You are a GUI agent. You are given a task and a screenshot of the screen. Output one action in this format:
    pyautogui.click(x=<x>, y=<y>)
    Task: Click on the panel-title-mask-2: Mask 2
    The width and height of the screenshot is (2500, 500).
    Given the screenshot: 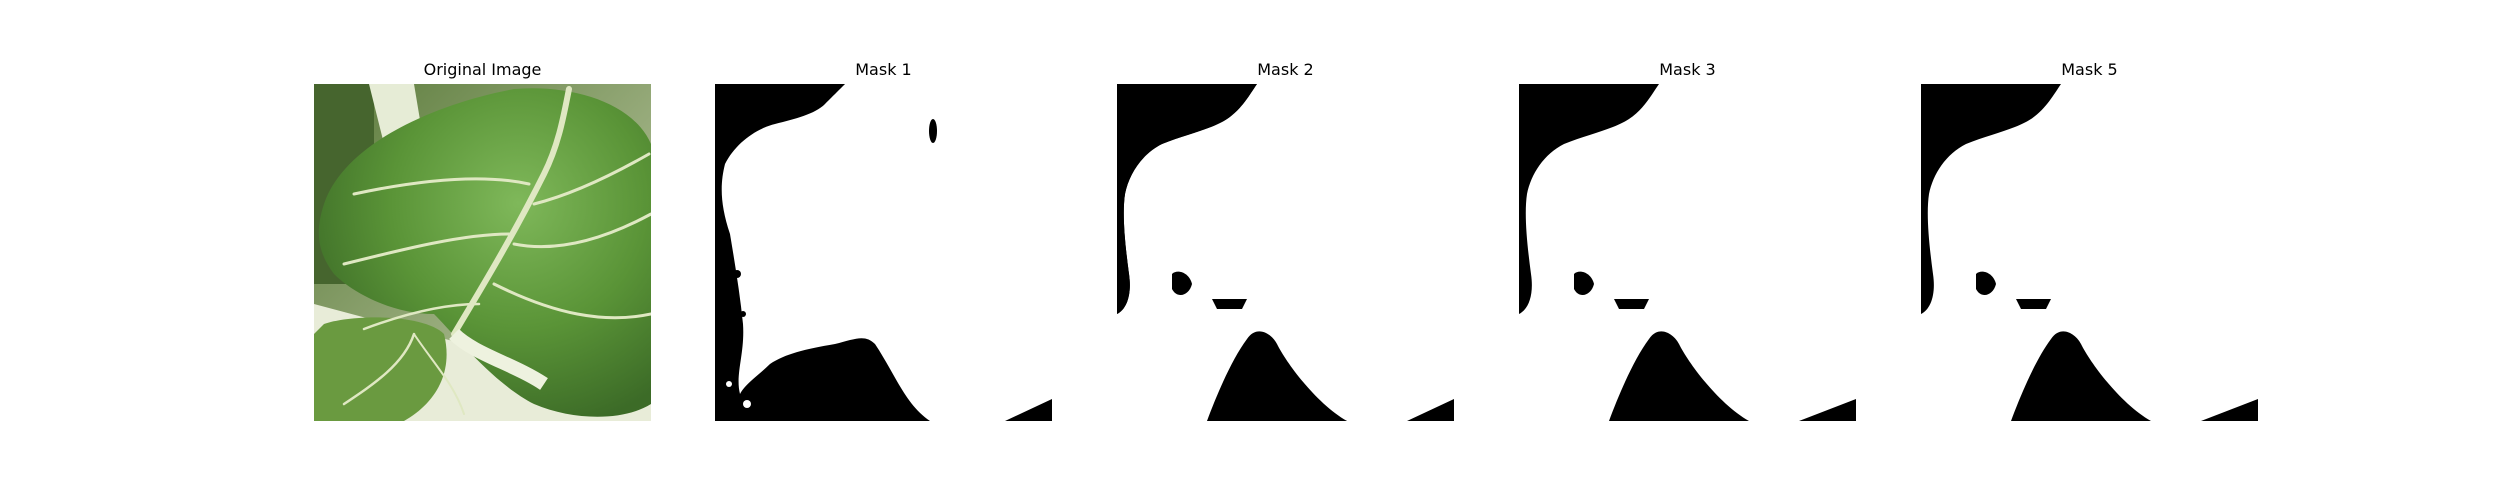 What is the action you would take?
    pyautogui.click(x=1285, y=69)
    